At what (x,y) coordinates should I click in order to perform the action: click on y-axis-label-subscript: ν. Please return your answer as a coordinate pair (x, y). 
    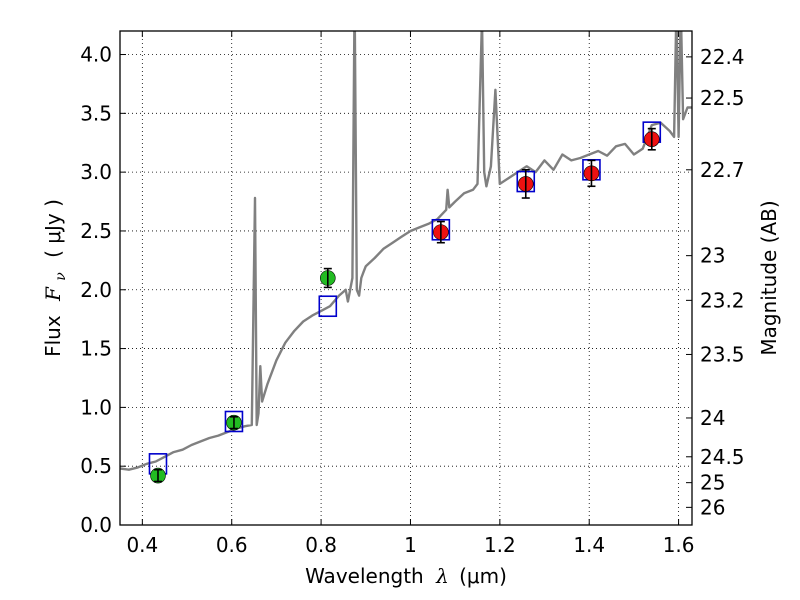
    Looking at the image, I should click on (61, 276).